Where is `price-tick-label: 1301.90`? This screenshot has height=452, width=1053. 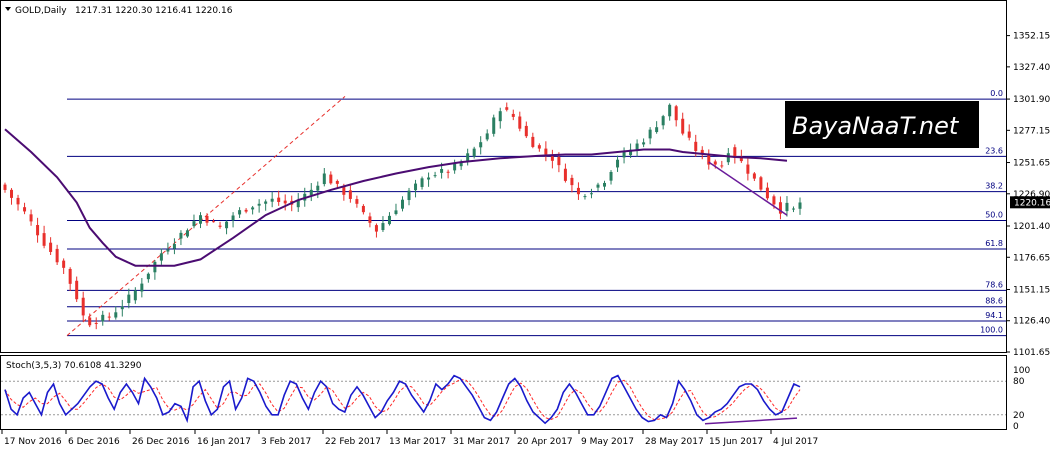 price-tick-label: 1301.90 is located at coordinates (1031, 100).